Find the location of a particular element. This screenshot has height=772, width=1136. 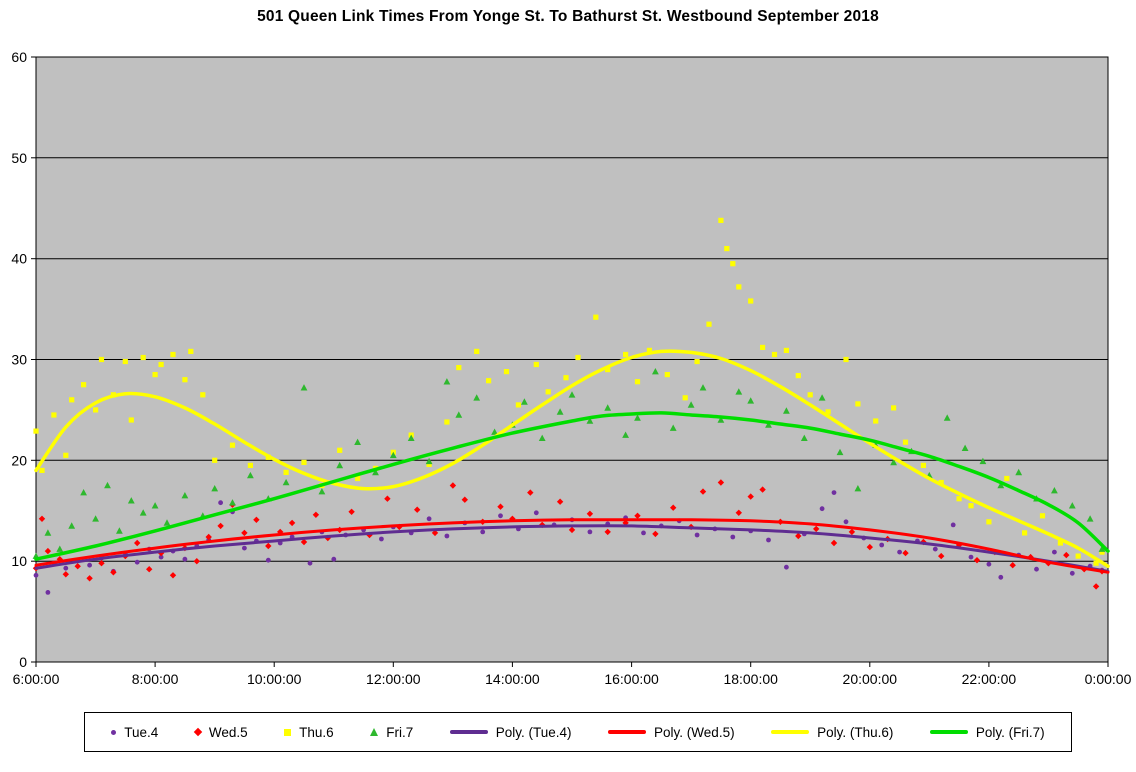

legend-item-poly-thu6: Poly. (Thu.6) is located at coordinates (832, 732).